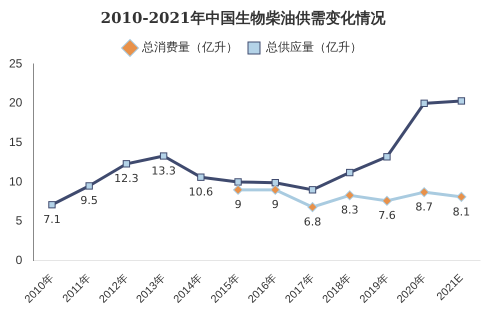 The height and width of the screenshot is (313, 500). Describe the element at coordinates (349, 210) in the screenshot. I see `data-label: 8.3` at that location.